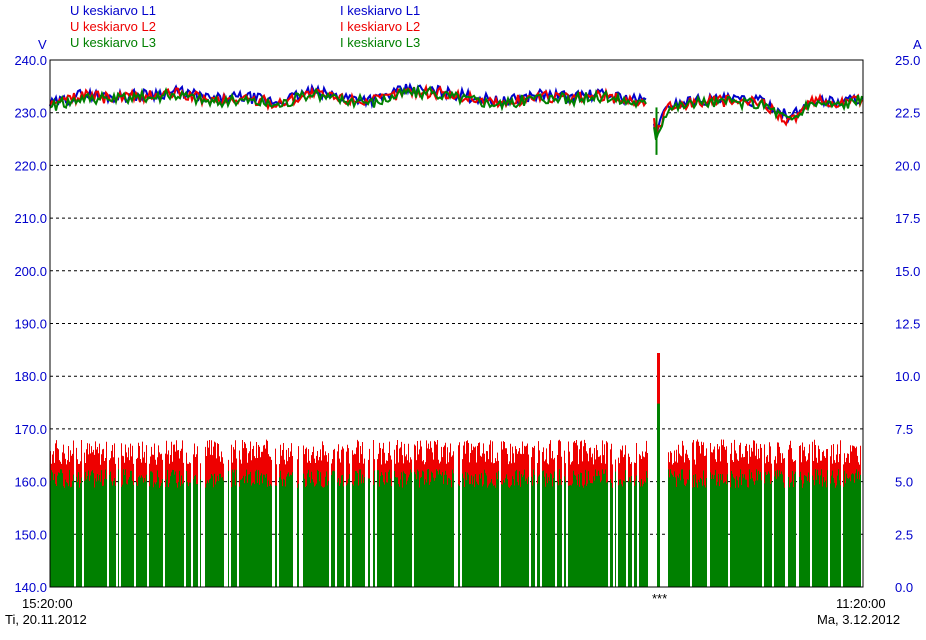  What do you see at coordinates (907, 113) in the screenshot?
I see `right-tick-label: 22.5` at bounding box center [907, 113].